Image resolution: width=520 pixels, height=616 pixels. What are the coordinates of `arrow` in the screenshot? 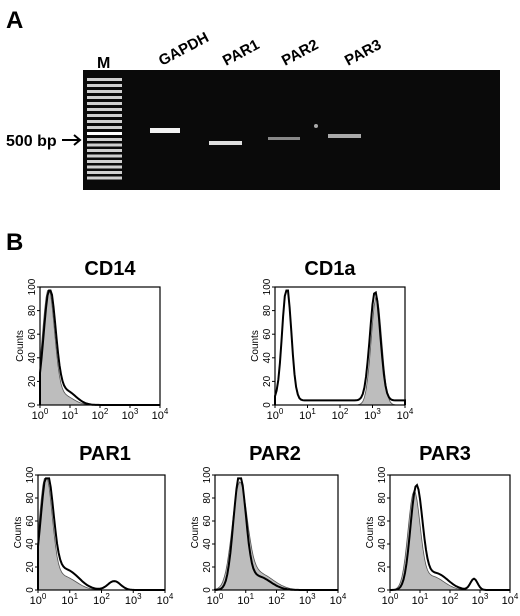 It's located at (72, 140).